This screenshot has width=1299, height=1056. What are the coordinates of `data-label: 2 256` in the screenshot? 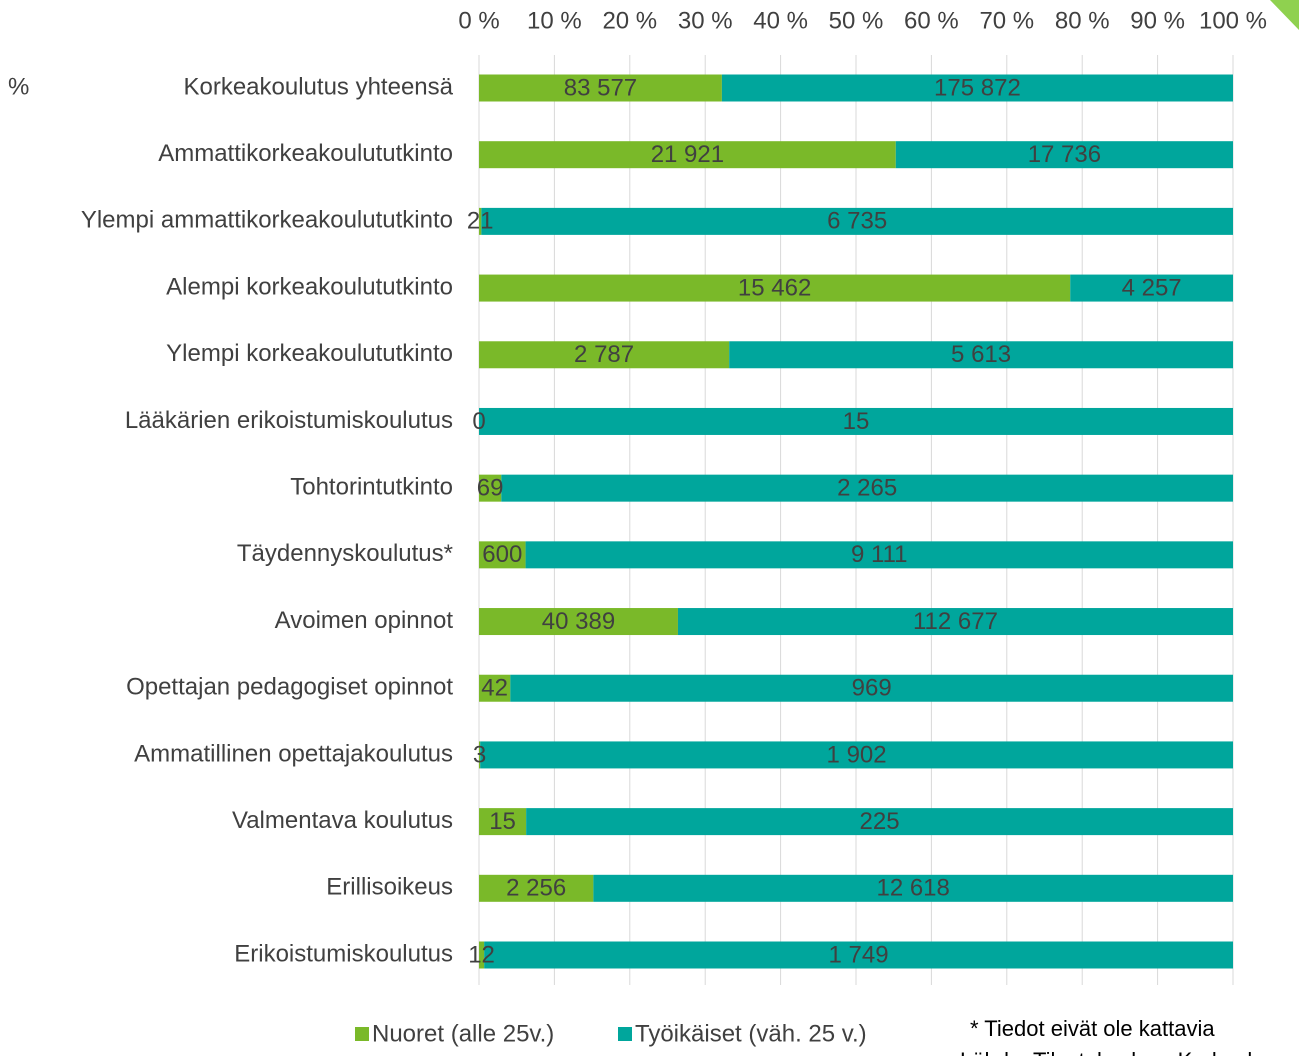 It's located at (536, 888).